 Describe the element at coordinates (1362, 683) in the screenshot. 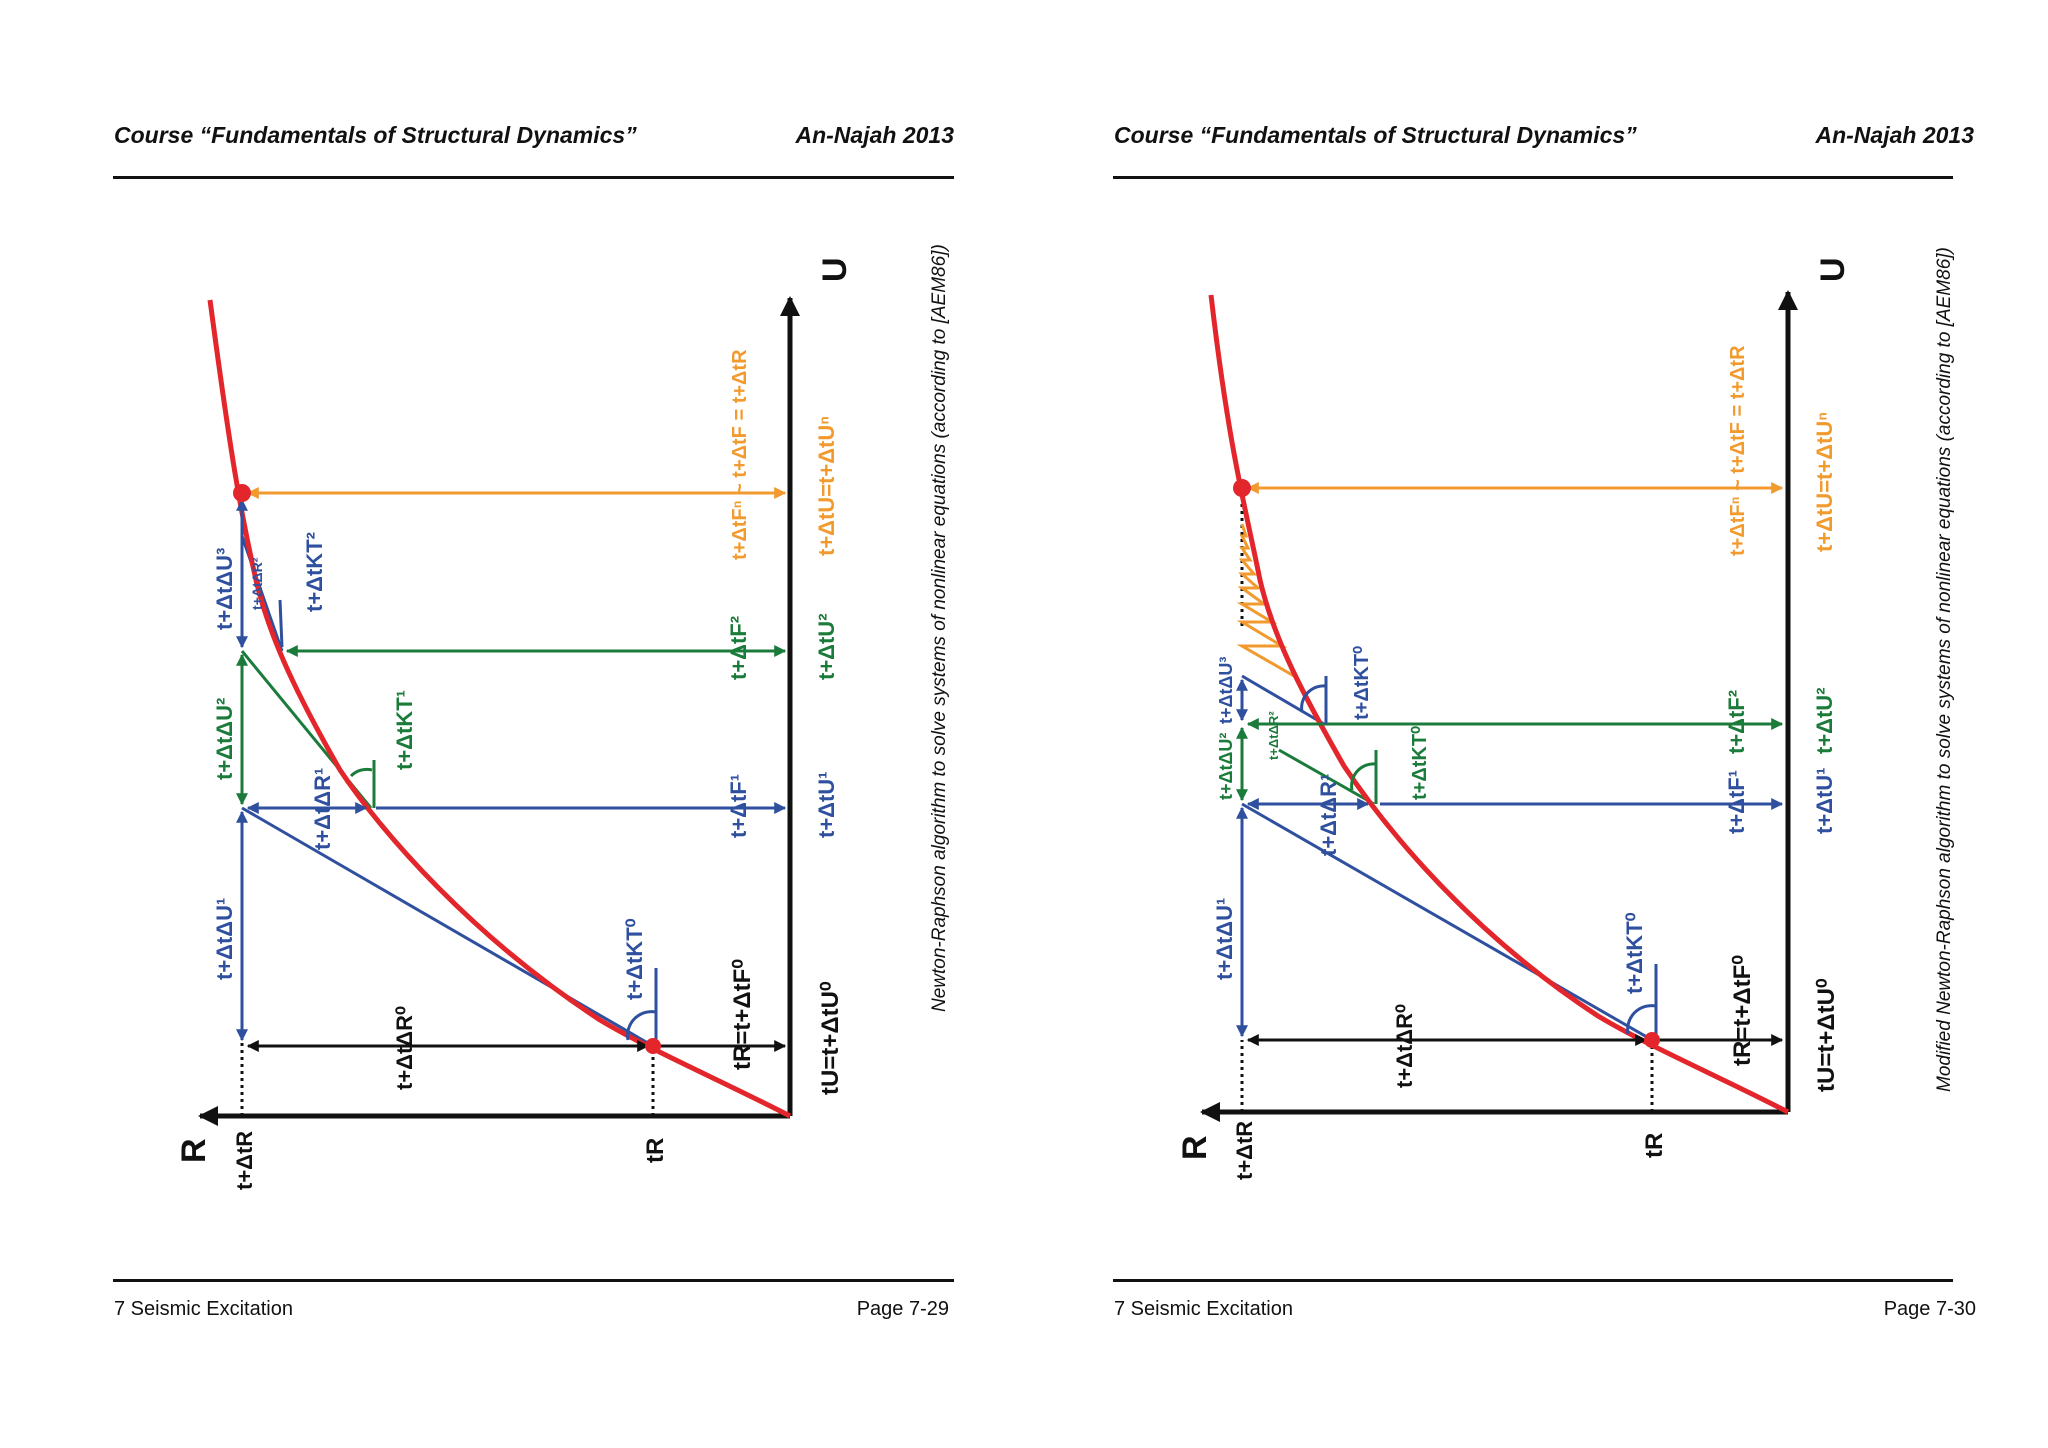

I see `label-K0c: t+ΔtKT⁰` at that location.